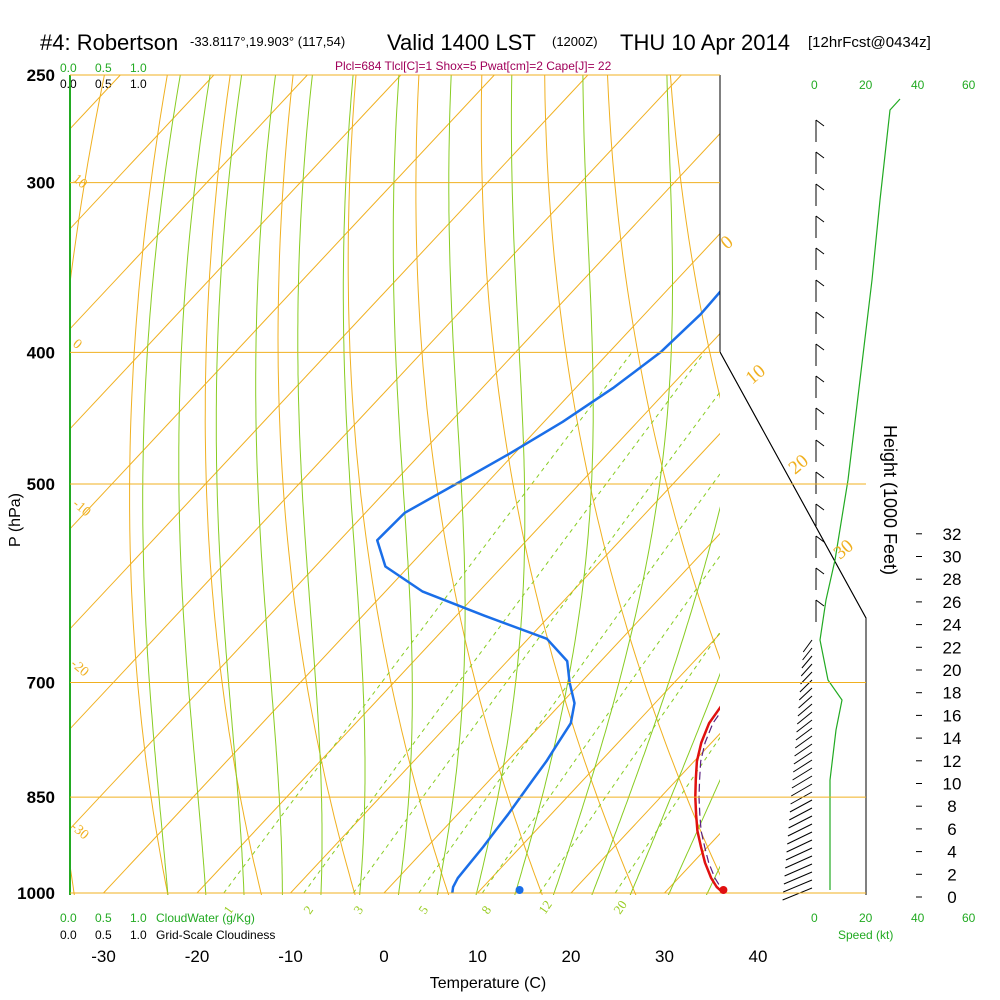 This screenshot has width=1000, height=1000. I want to click on bottom-speed-tick: 40, so click(918, 918).